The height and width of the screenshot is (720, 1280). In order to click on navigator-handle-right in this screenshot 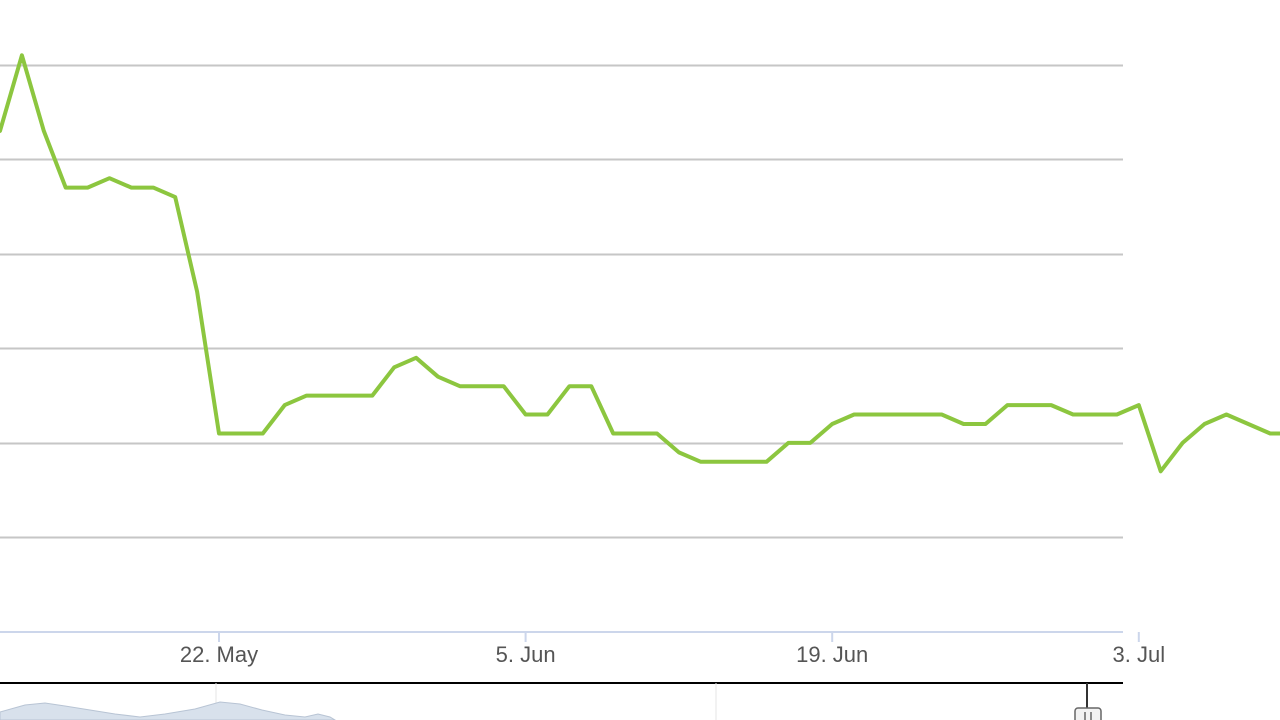, I will do `click(1088, 713)`.